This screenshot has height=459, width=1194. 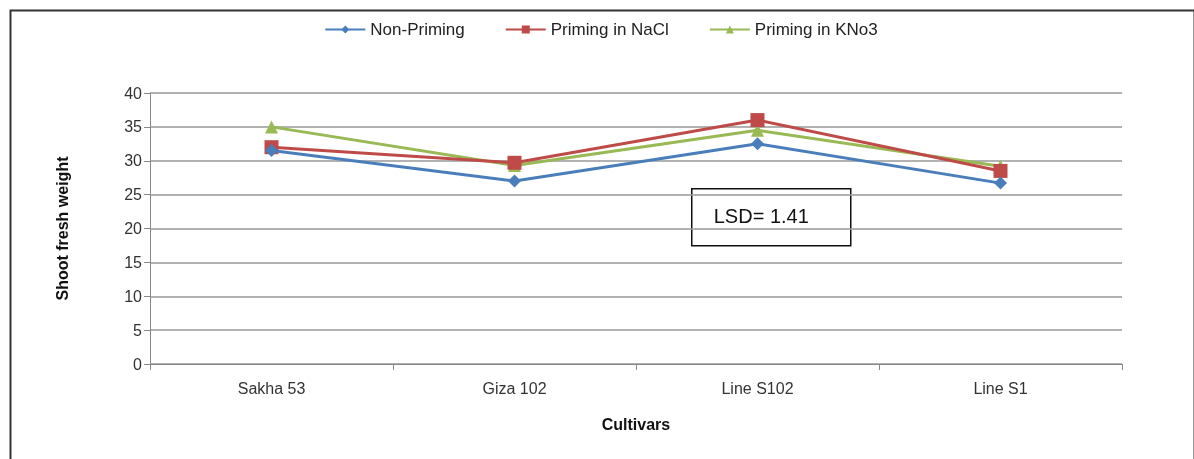 What do you see at coordinates (514, 388) in the screenshot?
I see `x-tick-label: Giza 102` at bounding box center [514, 388].